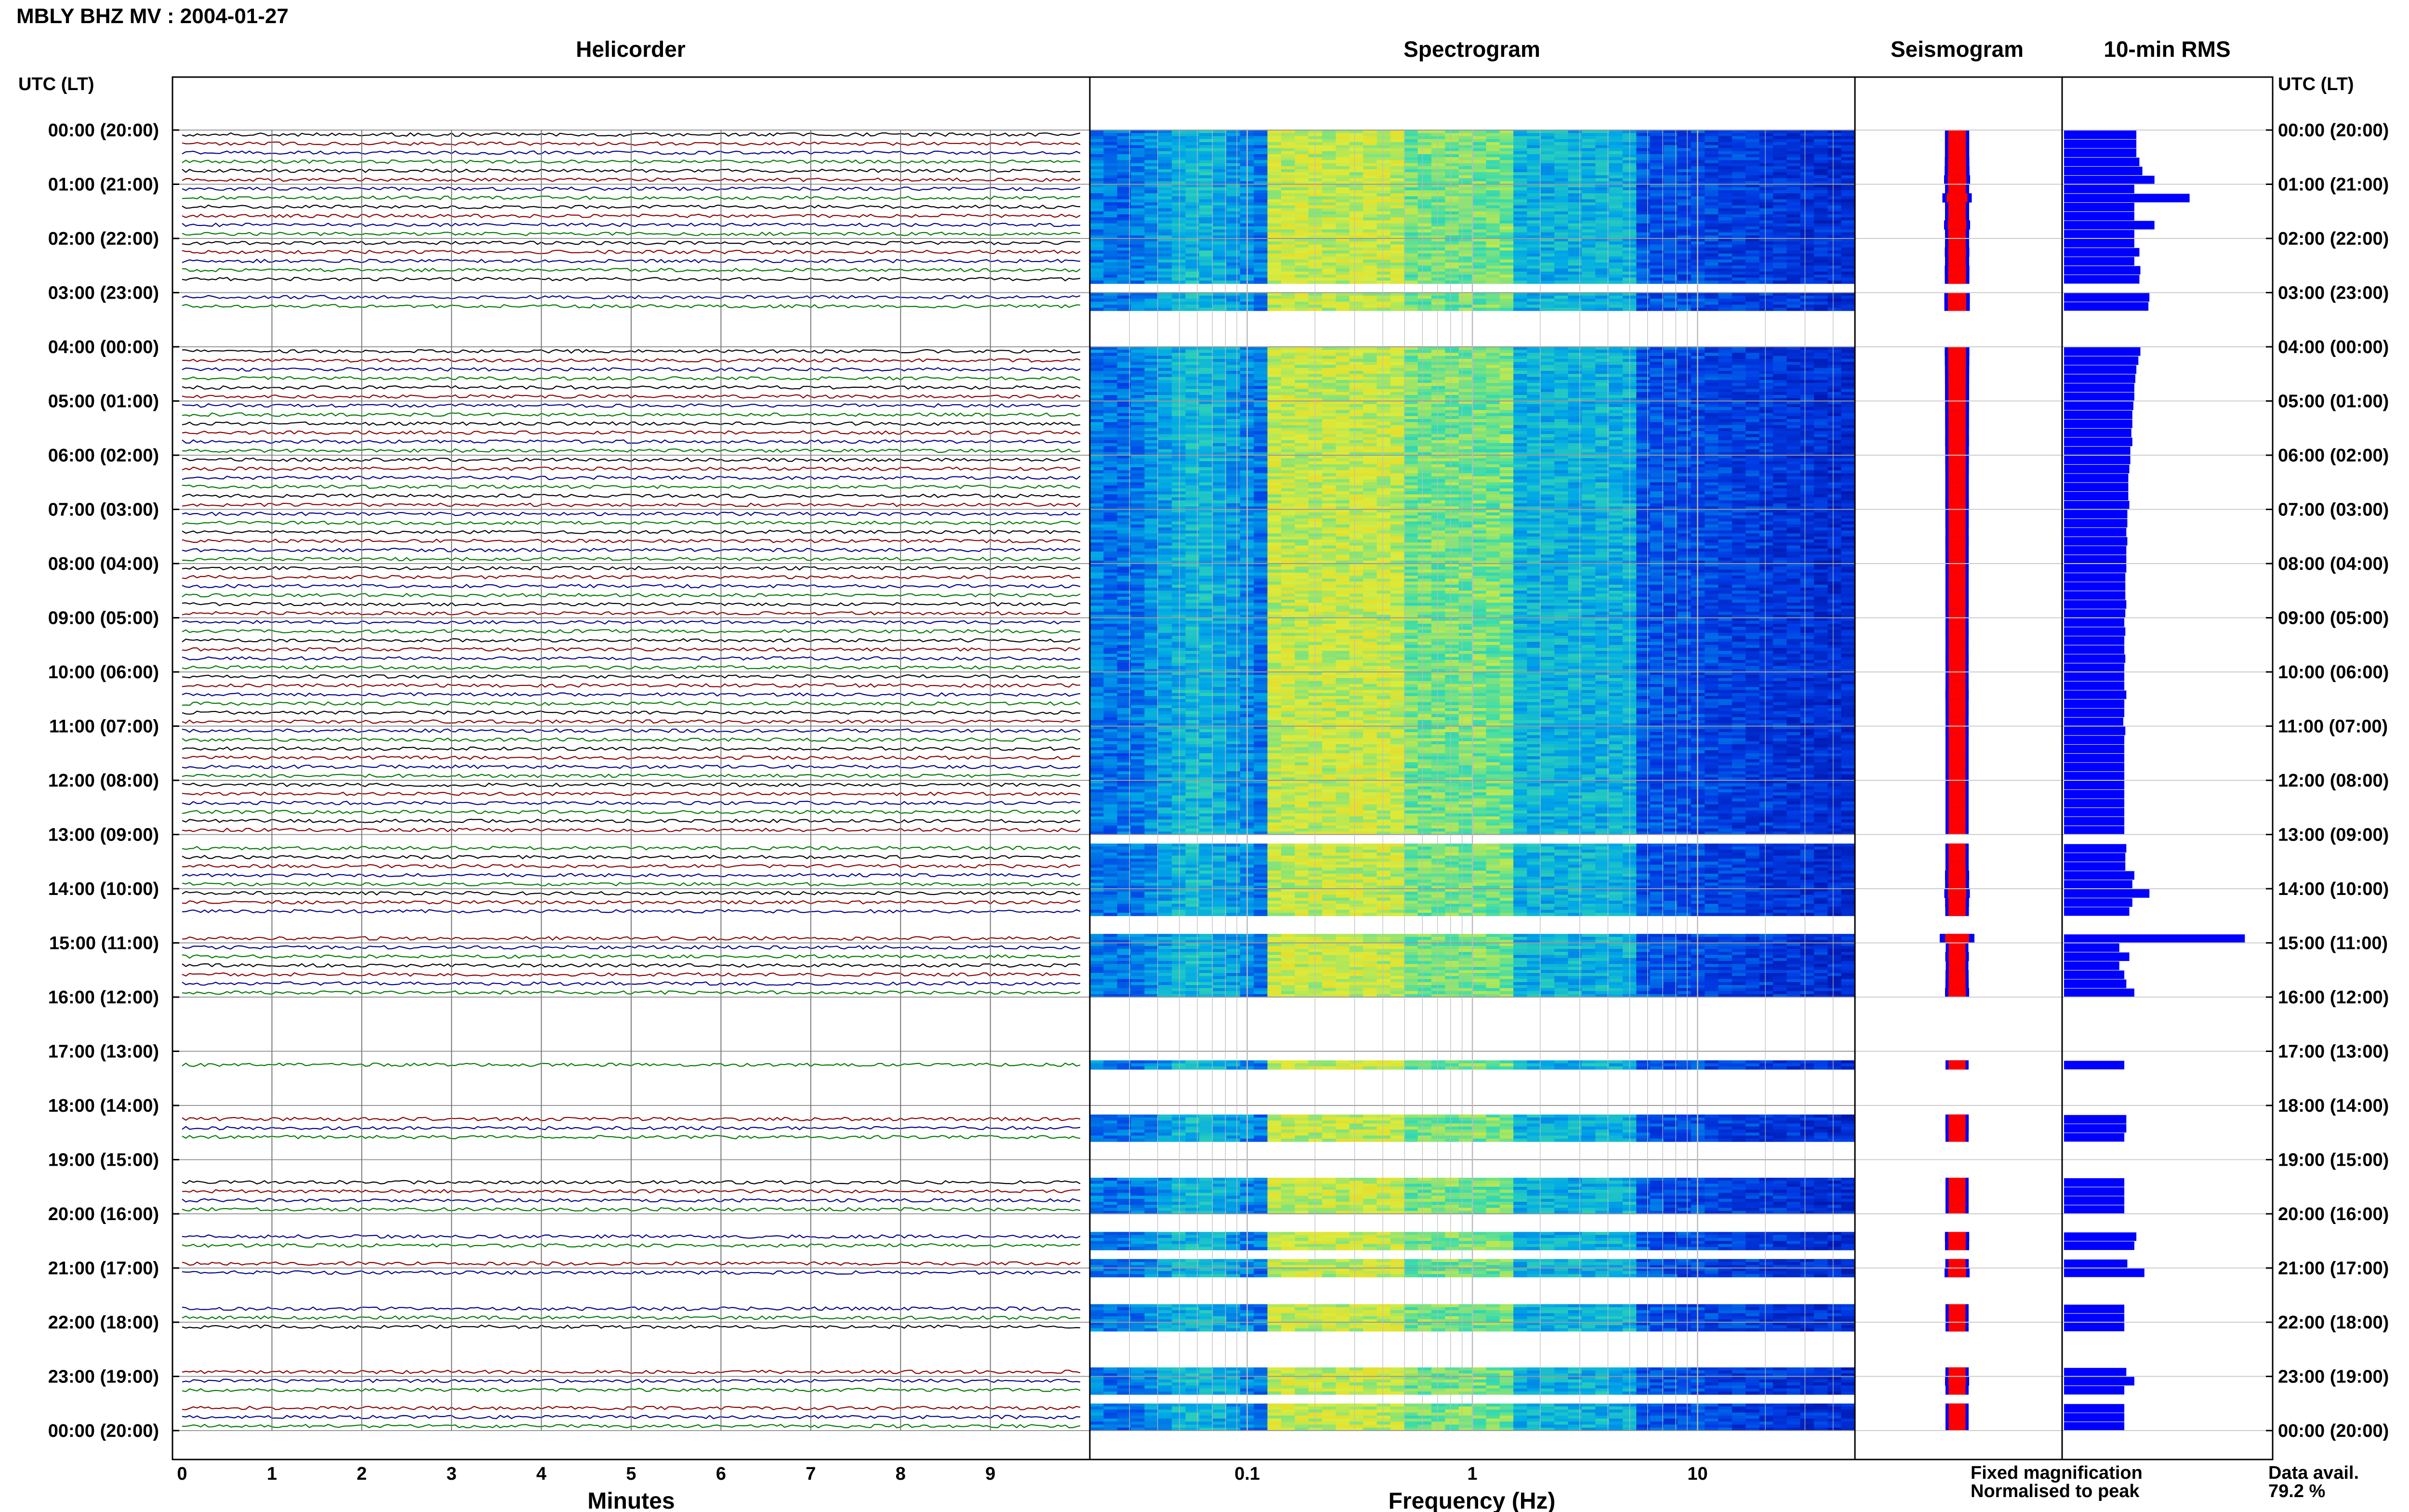 Image resolution: width=2409 pixels, height=1512 pixels. What do you see at coordinates (2333, 402) in the screenshot?
I see `time-label-right: 05:00 (01:00)` at bounding box center [2333, 402].